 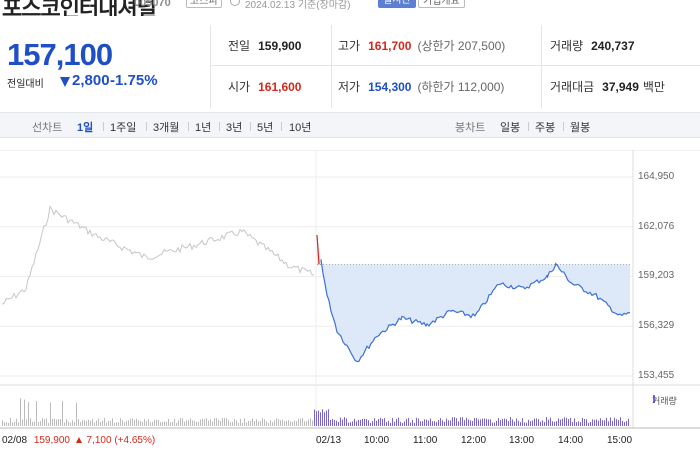 I want to click on realtime-button: 실시간, so click(x=397, y=4).